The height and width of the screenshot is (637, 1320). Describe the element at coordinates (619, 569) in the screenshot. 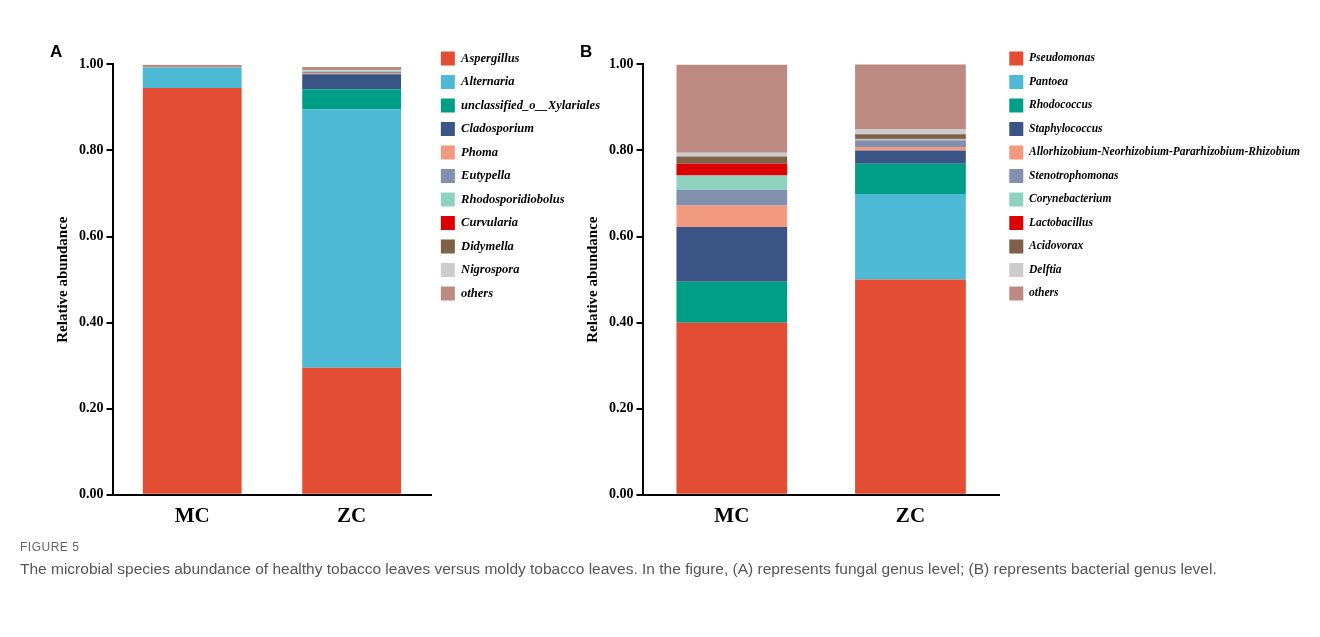

I see `text: The microbial species abundance of healthy tobacco leaves versus moldy tobacco leaves. In the figure, (A) represents fungal genus level; (B) represents bacterial genus level.` at that location.